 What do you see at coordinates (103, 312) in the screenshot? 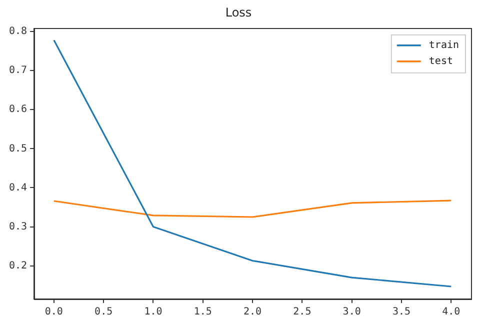
I see `x-tick-label: 0.5` at bounding box center [103, 312].